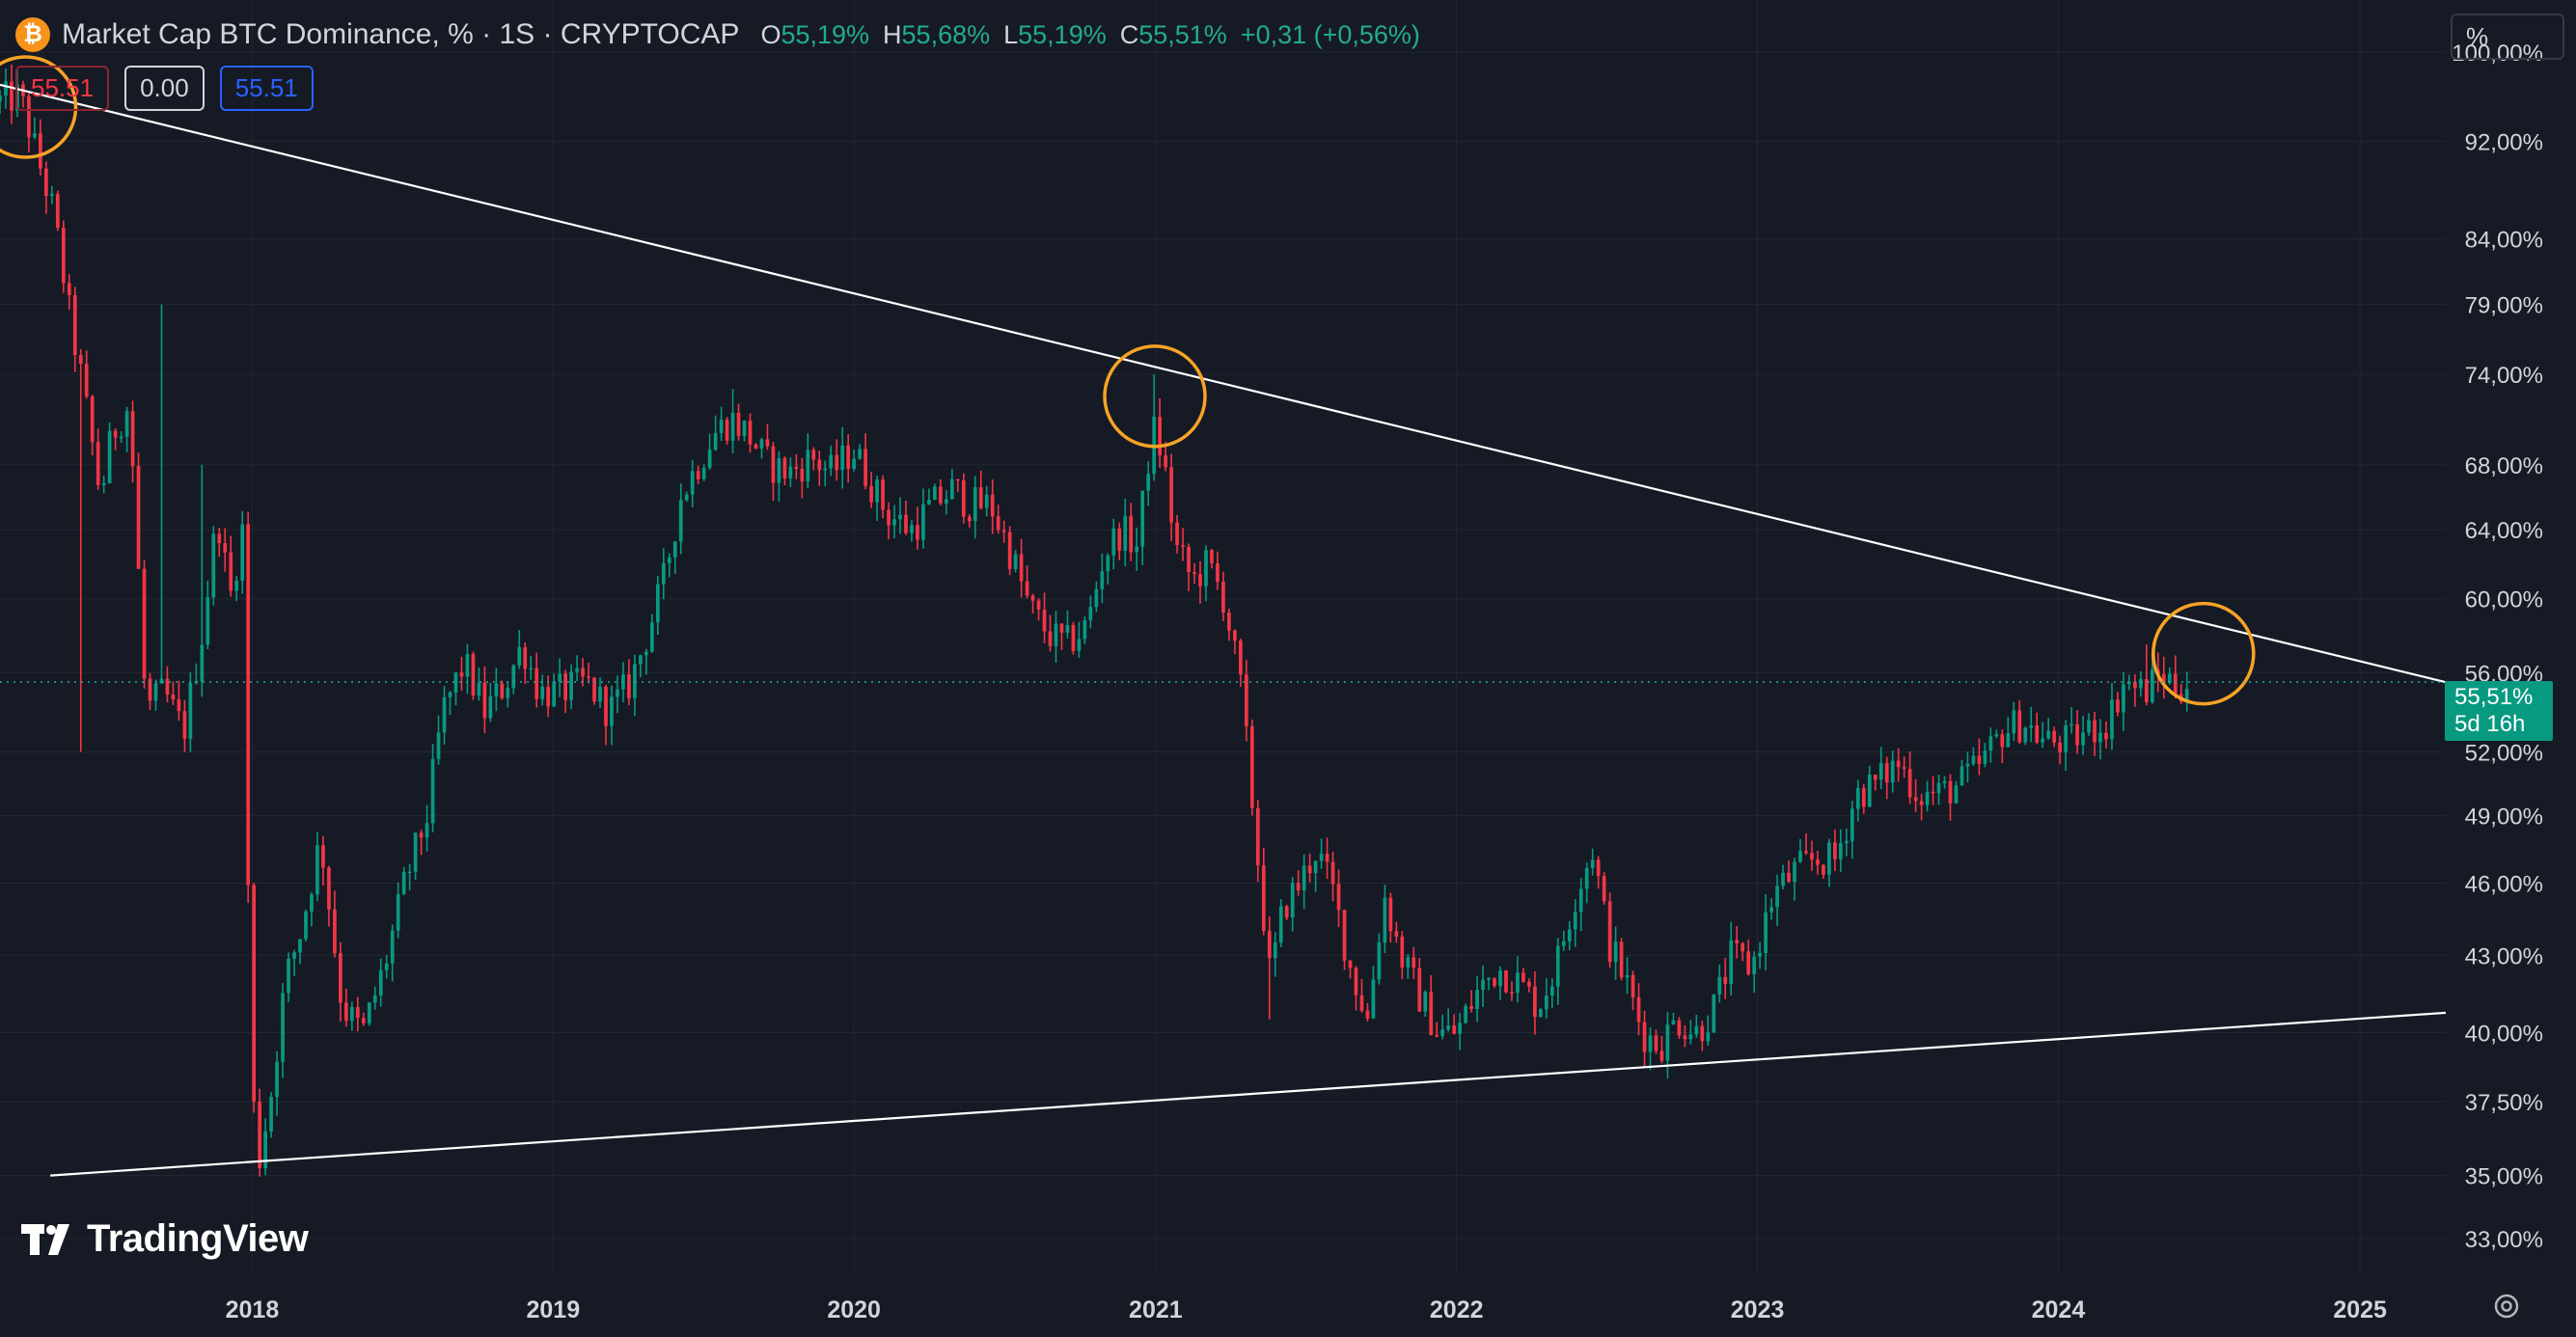 This screenshot has height=1337, width=2576. I want to click on x-tick-label: 2024, so click(2059, 1309).